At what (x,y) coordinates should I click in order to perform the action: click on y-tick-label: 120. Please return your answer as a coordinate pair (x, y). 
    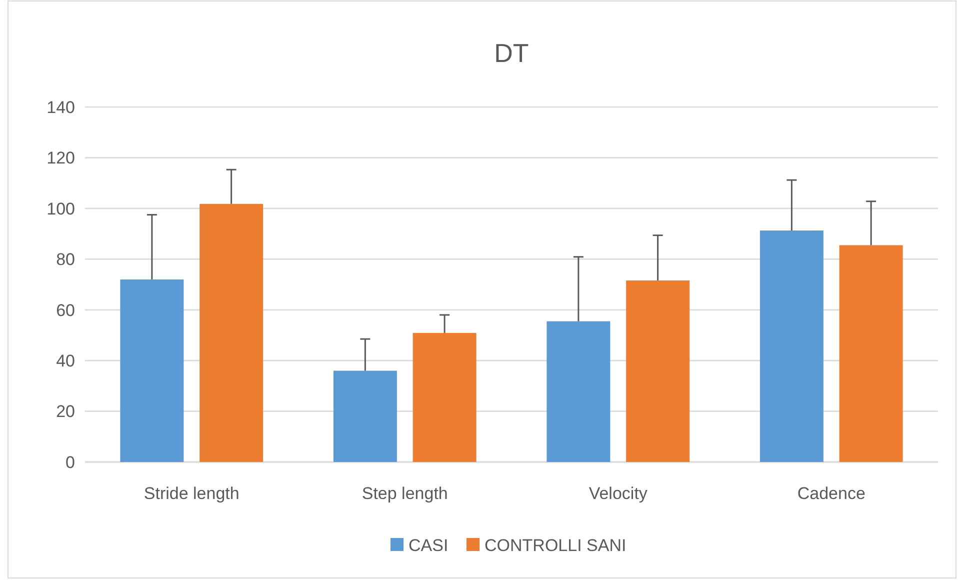
    Looking at the image, I should click on (60, 158).